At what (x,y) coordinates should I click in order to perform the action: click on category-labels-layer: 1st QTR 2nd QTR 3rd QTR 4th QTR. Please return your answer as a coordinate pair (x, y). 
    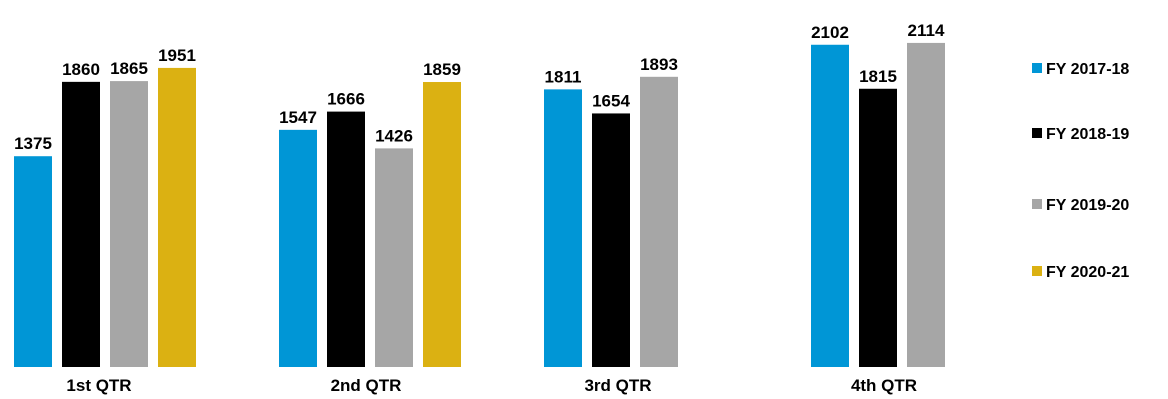
    Looking at the image, I should click on (491, 385).